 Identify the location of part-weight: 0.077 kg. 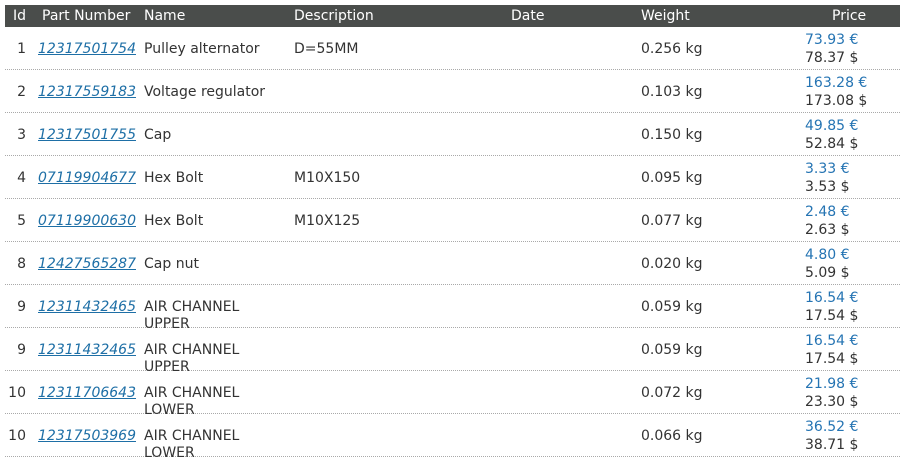
(672, 221).